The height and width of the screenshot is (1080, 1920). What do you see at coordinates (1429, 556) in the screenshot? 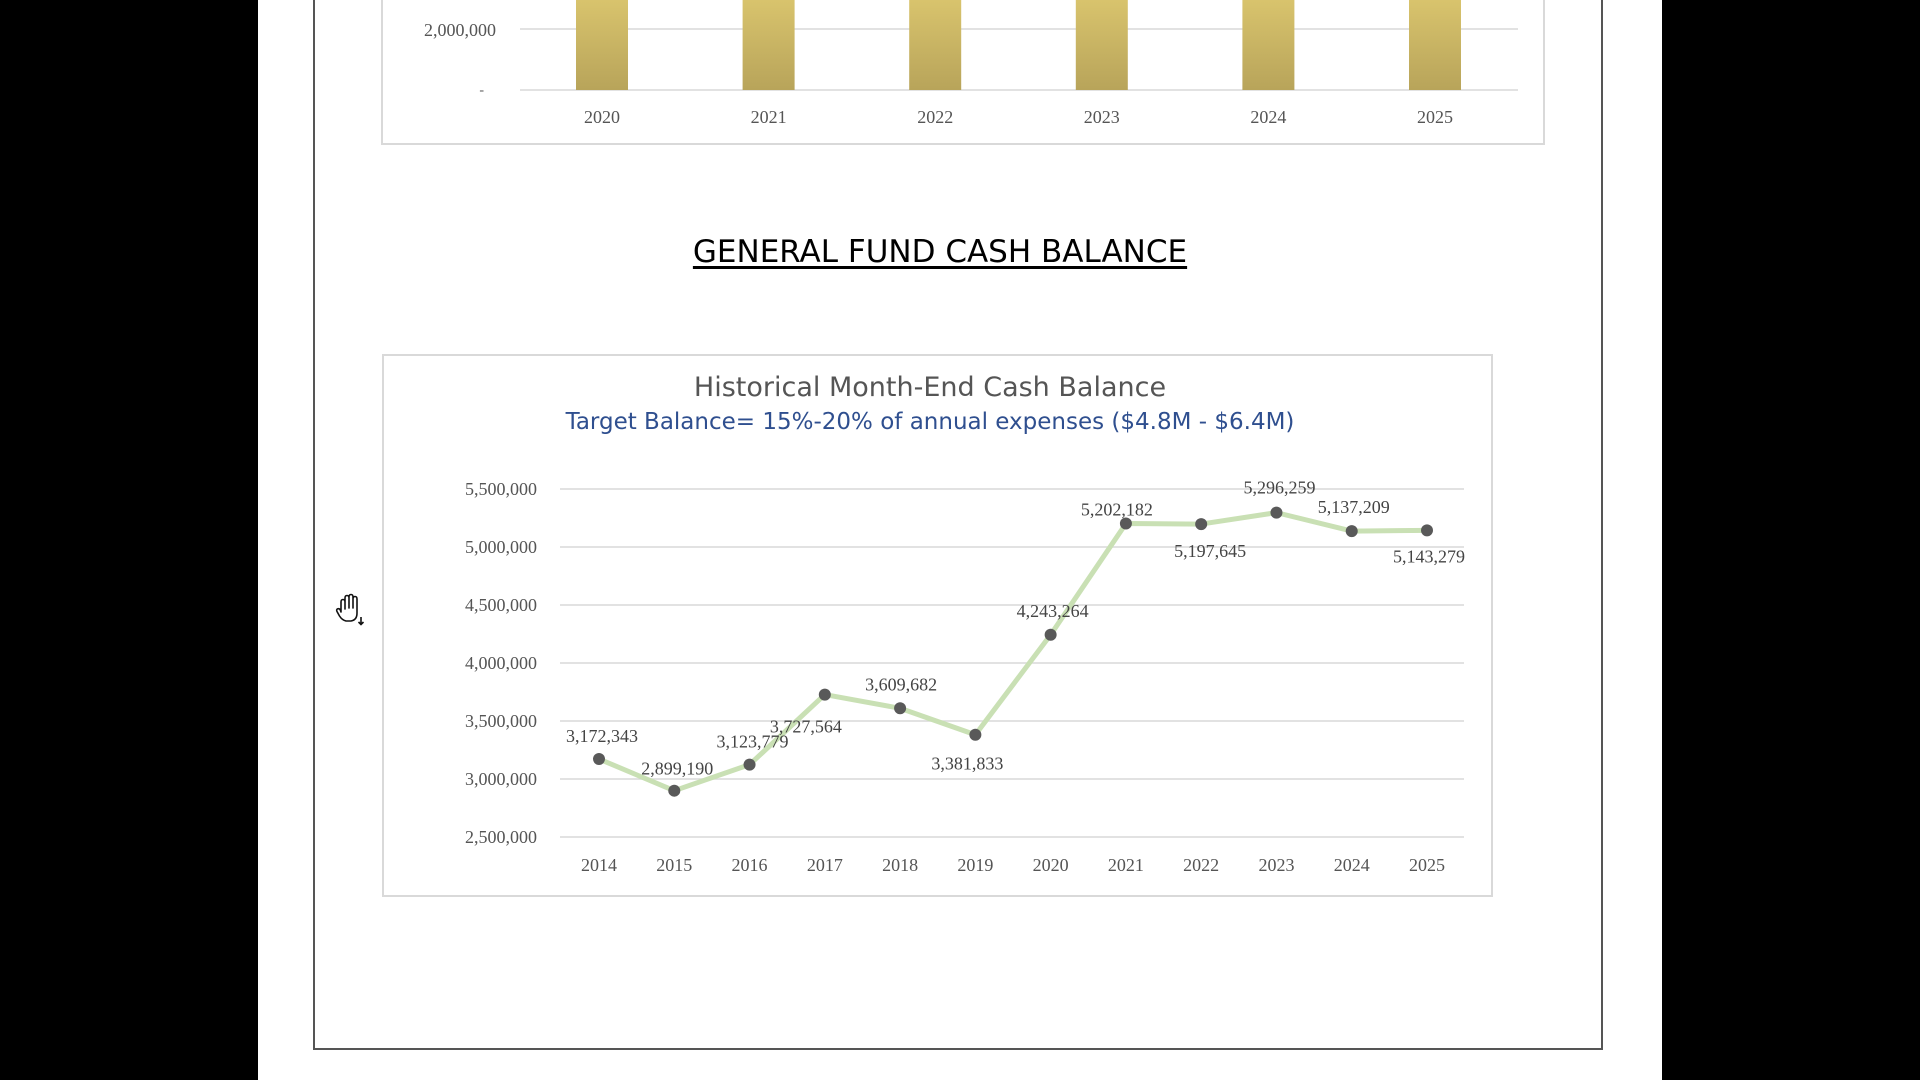
I see `data-label-2025: 5,143,279` at bounding box center [1429, 556].